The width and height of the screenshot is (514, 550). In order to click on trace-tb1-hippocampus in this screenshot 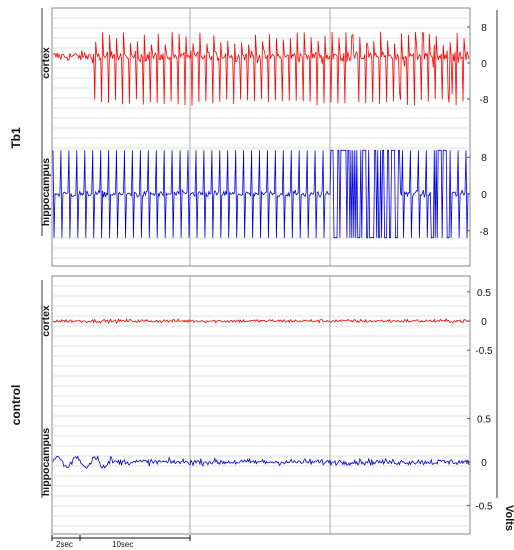, I will do `click(261, 194)`.